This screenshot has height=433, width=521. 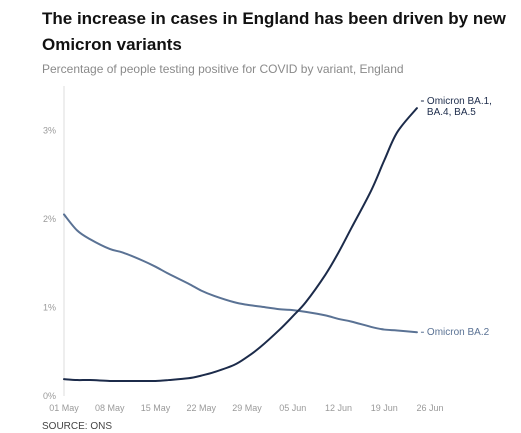 I want to click on x-tick-label: 01 May, so click(x=64, y=408).